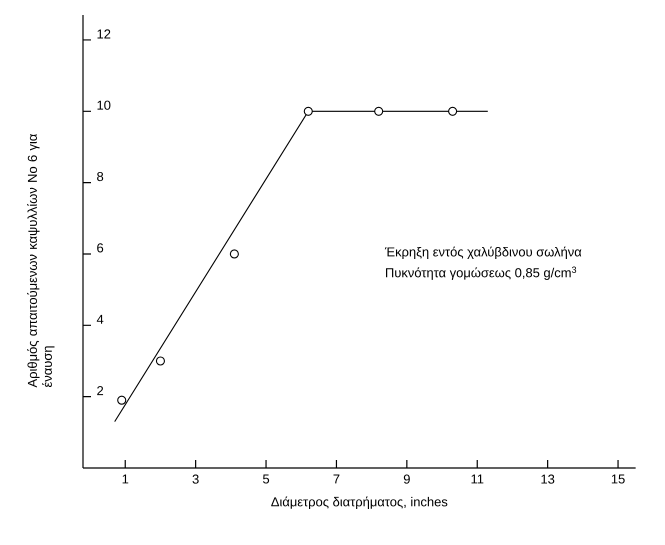  Describe the element at coordinates (481, 273) in the screenshot. I see `annotation: Πυκνότητα γομώσεως 0,85 g/cm$^{3}$` at that location.